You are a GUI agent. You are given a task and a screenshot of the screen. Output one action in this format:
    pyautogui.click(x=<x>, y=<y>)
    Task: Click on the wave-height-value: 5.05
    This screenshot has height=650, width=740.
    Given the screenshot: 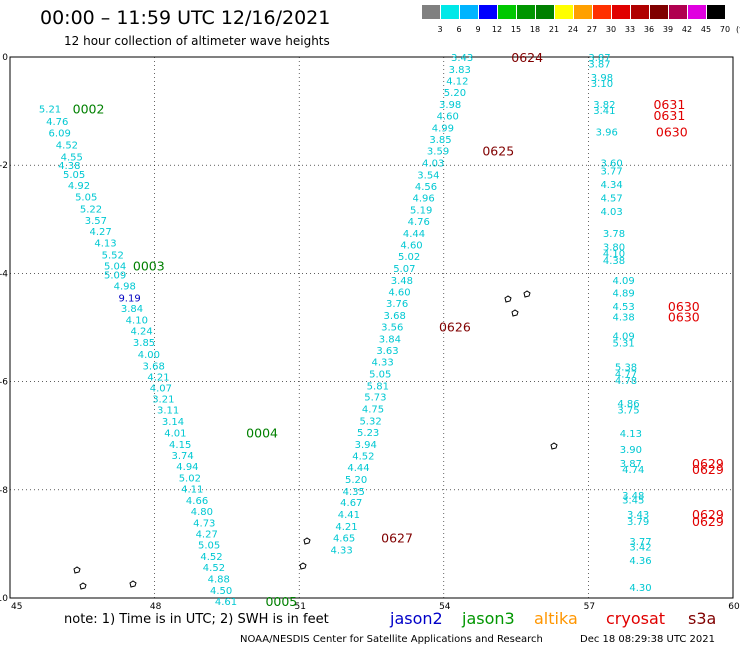 What is the action you would take?
    pyautogui.click(x=74, y=175)
    